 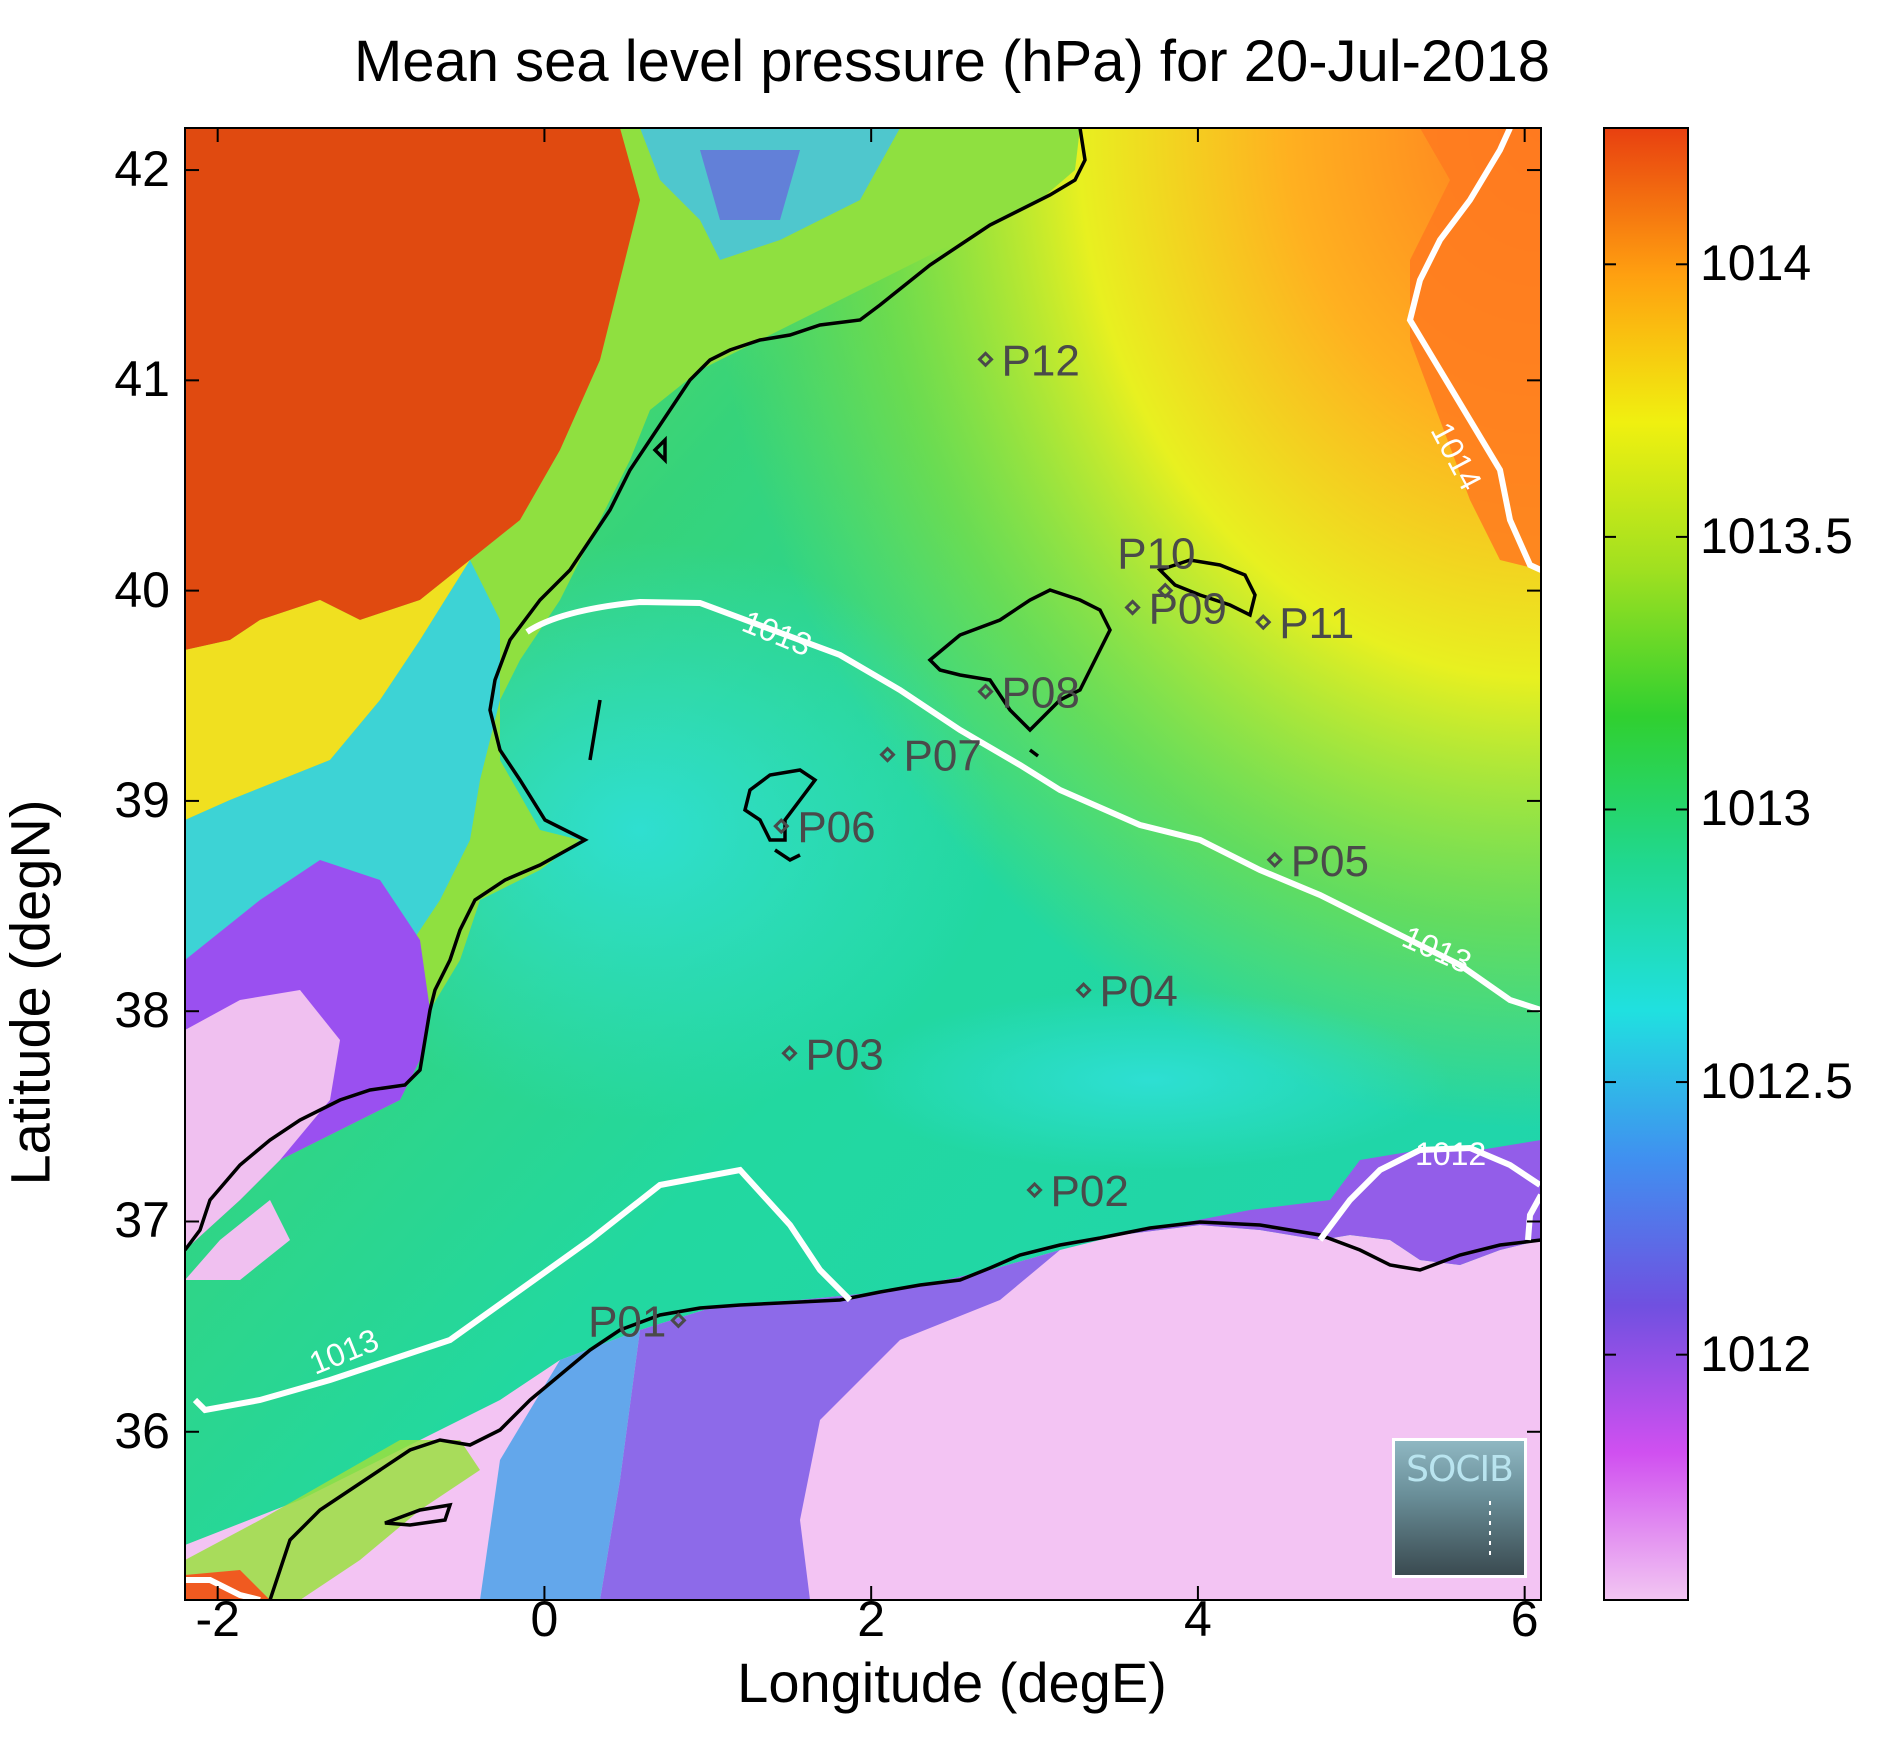 I want to click on colorbar, so click(x=1646, y=864).